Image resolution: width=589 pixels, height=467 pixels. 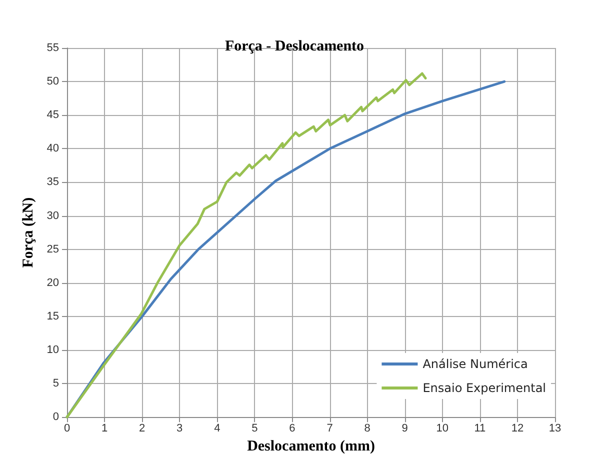 What do you see at coordinates (28, 232) in the screenshot?
I see `y-axis-title: Força (kN)` at bounding box center [28, 232].